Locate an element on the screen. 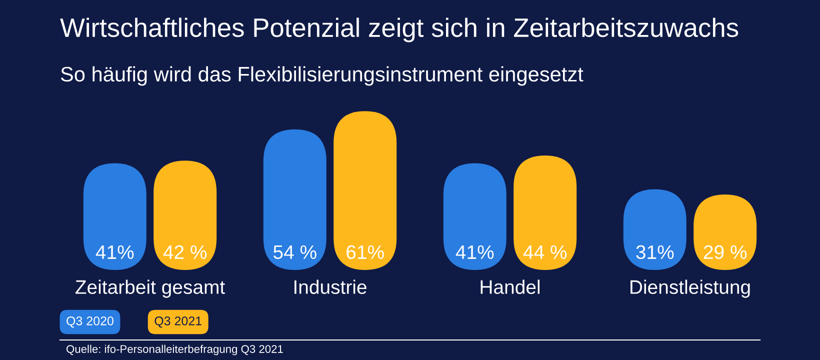  chart-subtitle: So häufig wird das Flexibilisierungsinstrument eingesetzt is located at coordinates (322, 76).